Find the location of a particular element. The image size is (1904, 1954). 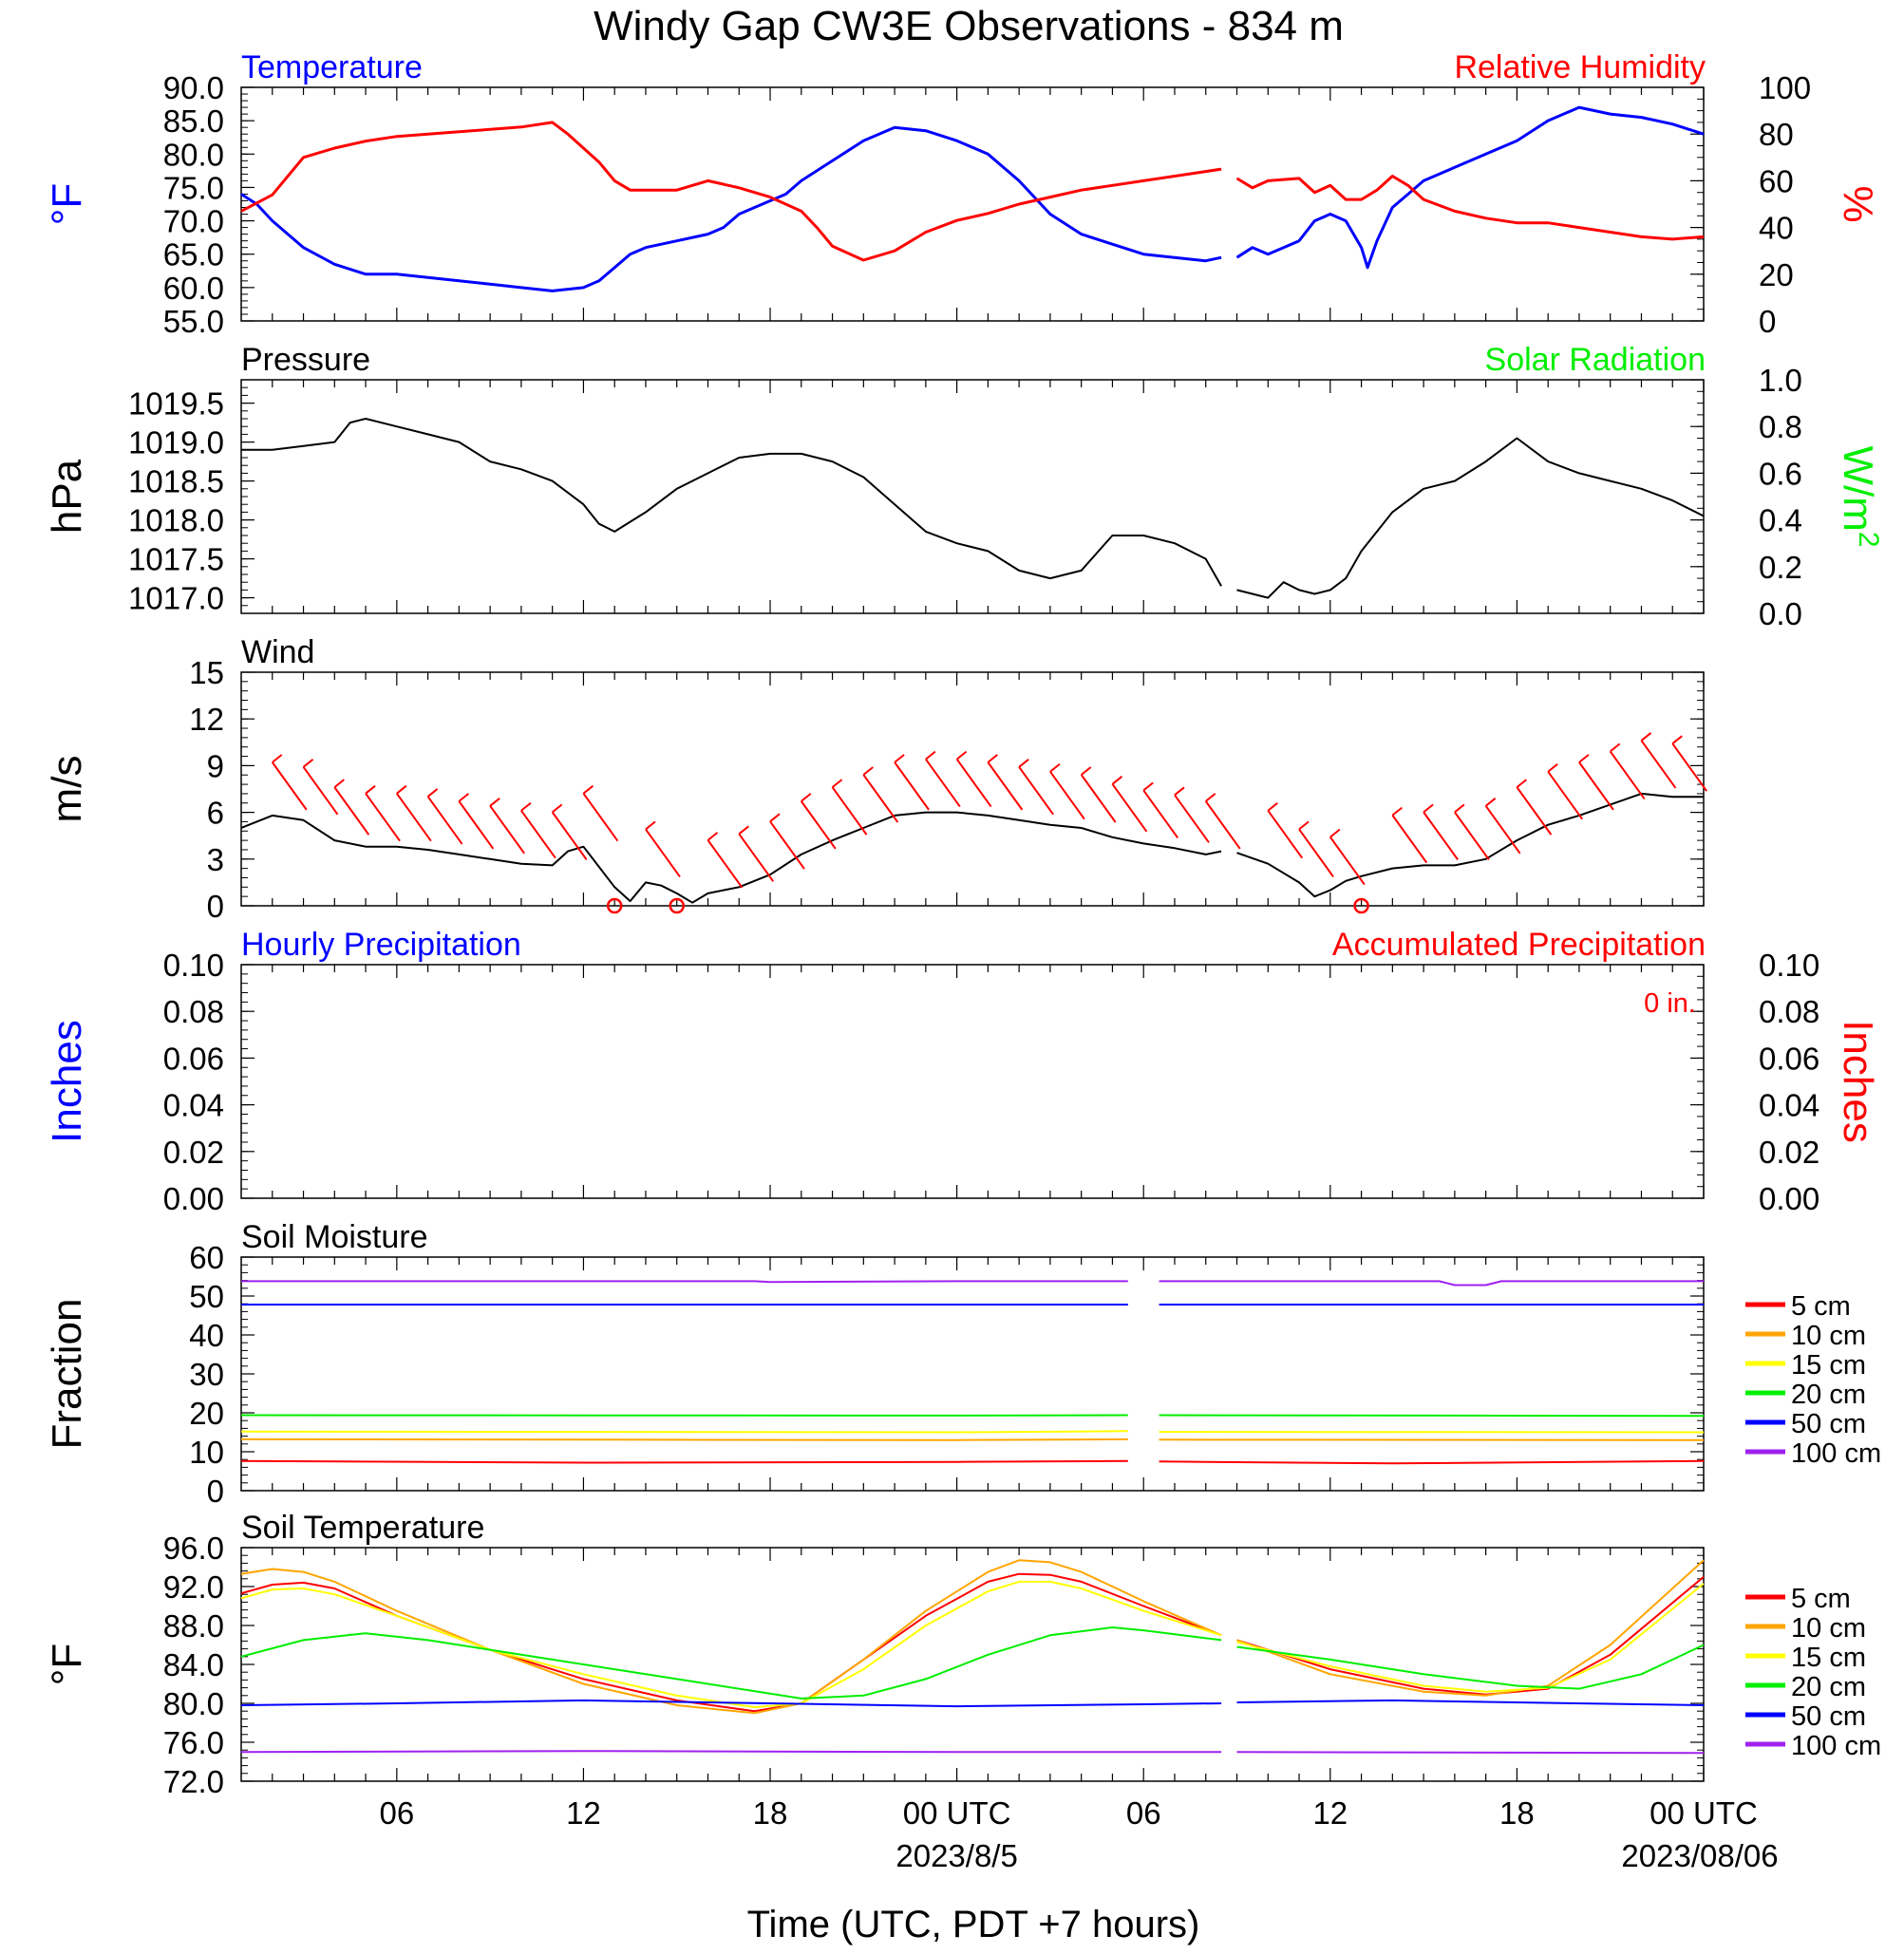

y2-tick-label: 80 is located at coordinates (1776, 134).